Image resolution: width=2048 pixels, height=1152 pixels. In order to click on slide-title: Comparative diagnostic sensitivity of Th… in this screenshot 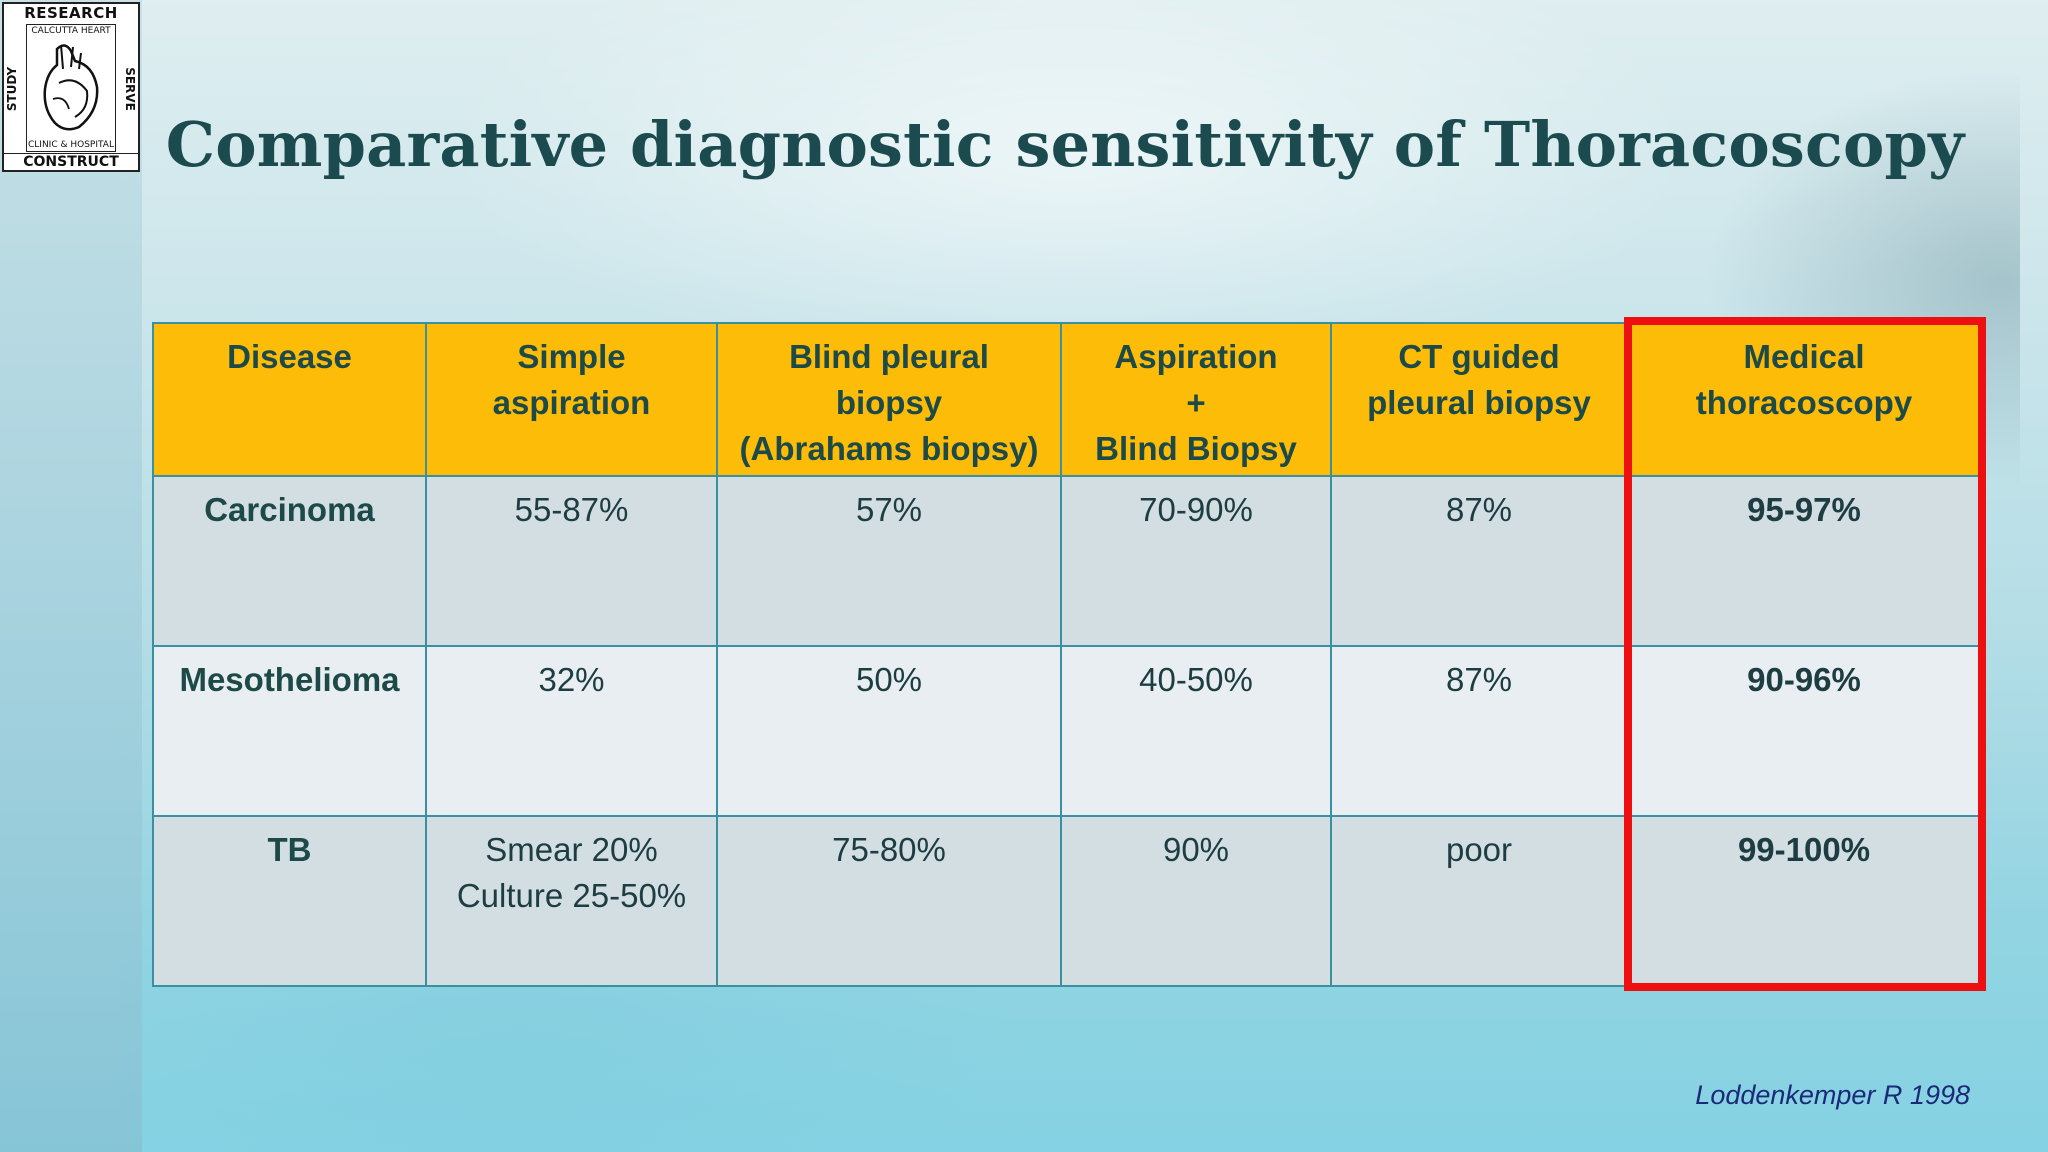, I will do `click(1065, 144)`.